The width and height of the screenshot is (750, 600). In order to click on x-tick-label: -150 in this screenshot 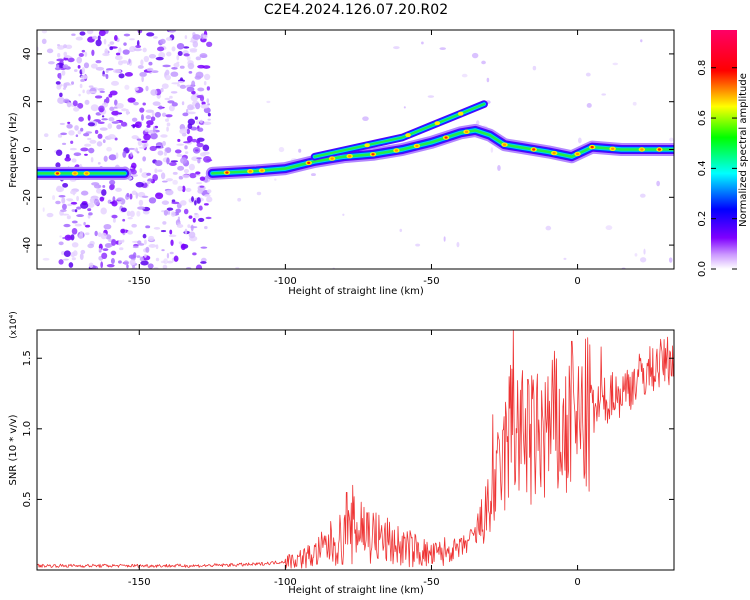, I will do `click(139, 281)`.